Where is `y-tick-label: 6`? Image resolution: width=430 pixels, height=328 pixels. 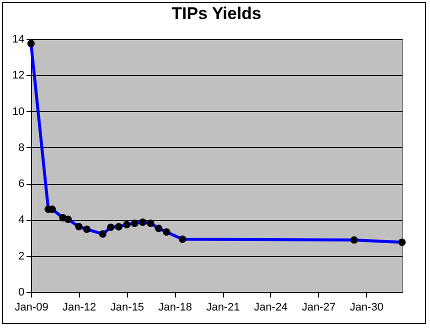 y-tick-label: 6 is located at coordinates (21, 184).